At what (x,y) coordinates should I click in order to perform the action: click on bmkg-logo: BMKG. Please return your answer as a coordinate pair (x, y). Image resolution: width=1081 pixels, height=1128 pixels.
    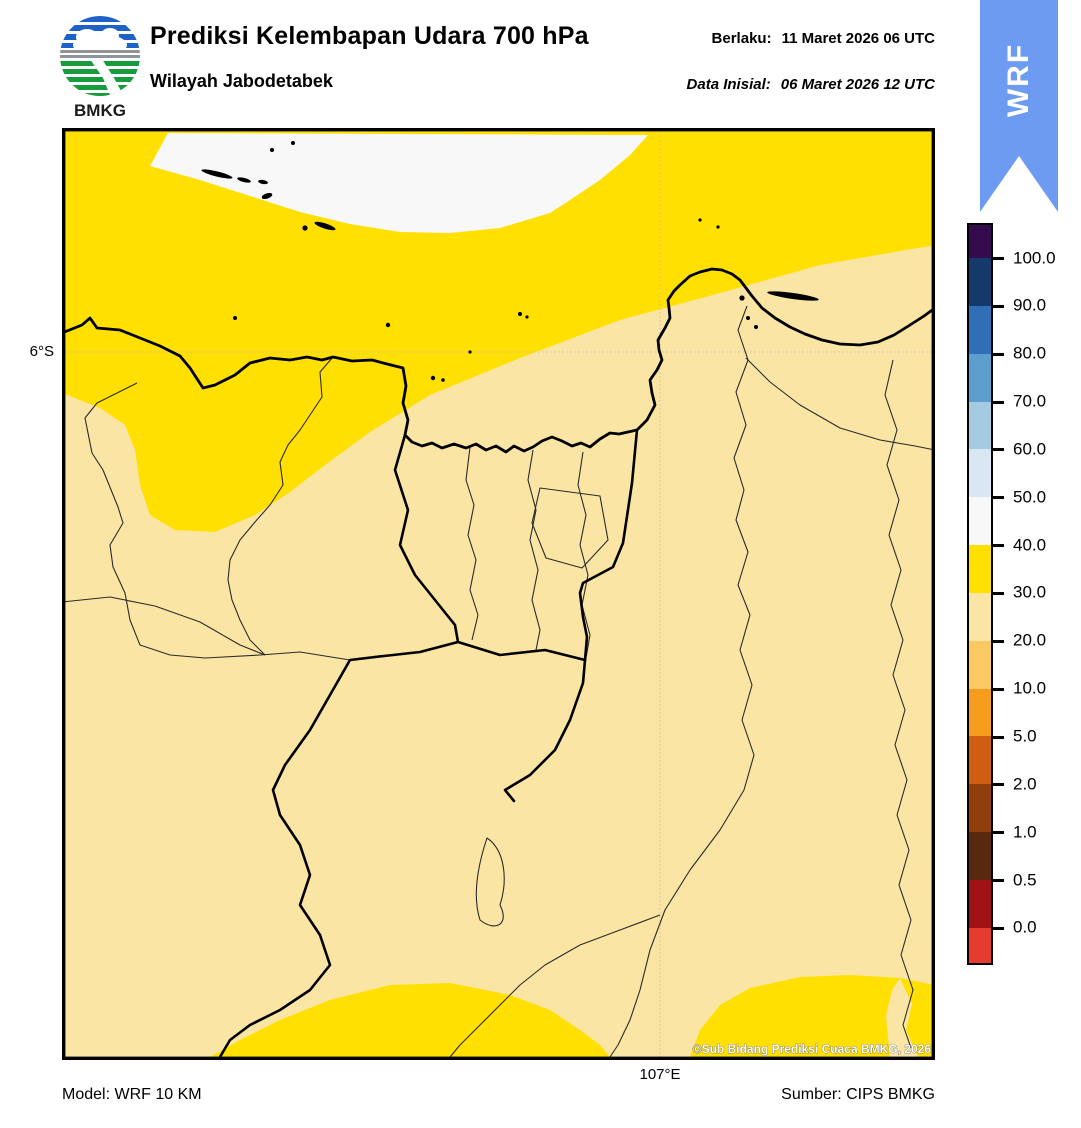
    Looking at the image, I should click on (100, 68).